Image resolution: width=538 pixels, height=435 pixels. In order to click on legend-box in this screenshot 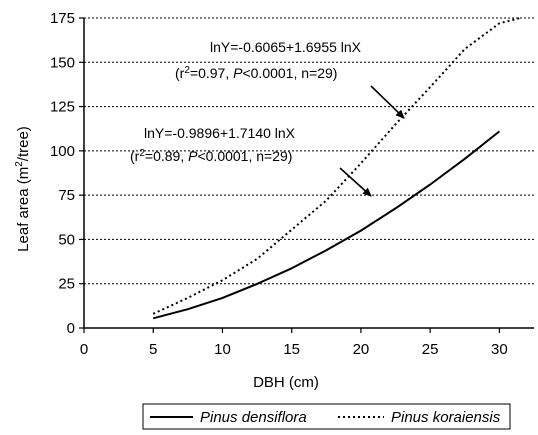, I will do `click(326, 416)`.